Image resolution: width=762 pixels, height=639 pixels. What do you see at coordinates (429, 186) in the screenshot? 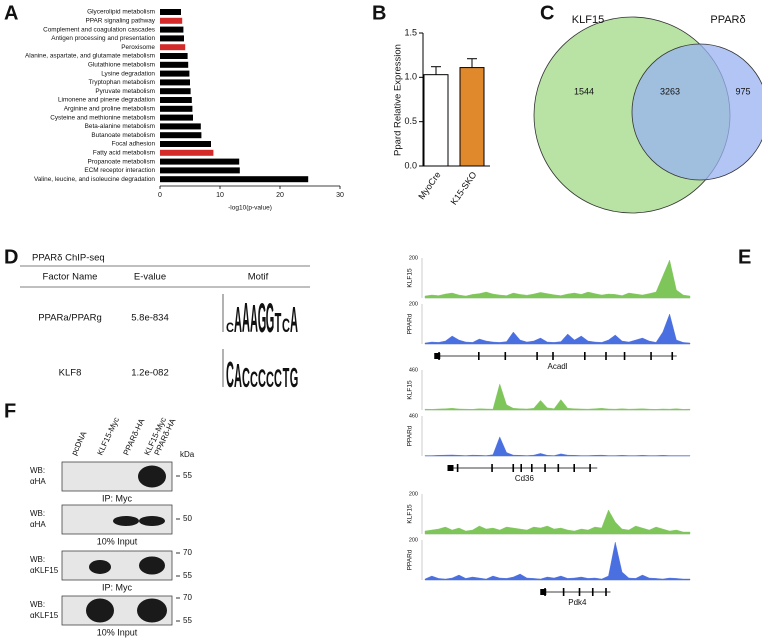
I see `x-tick-label: MyoCre` at bounding box center [429, 186].